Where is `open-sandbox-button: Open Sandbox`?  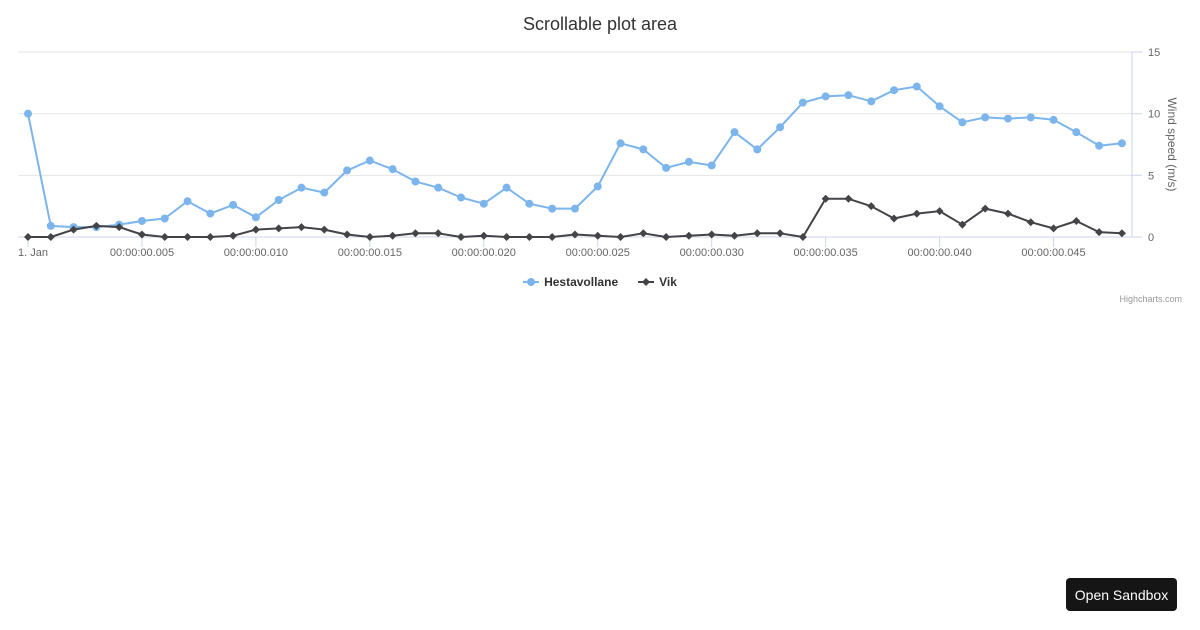 open-sandbox-button: Open Sandbox is located at coordinates (1121, 594).